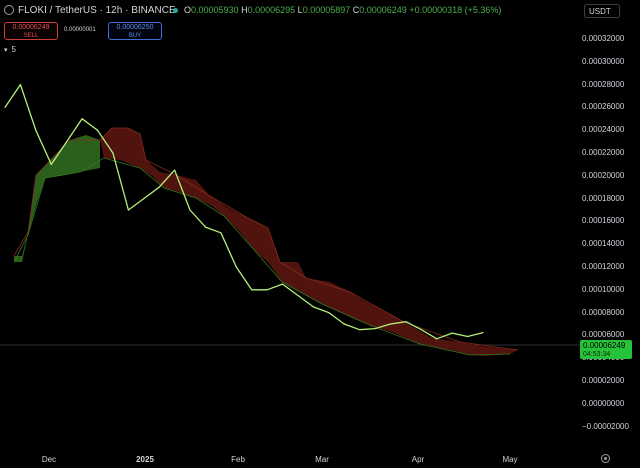  Describe the element at coordinates (175, 10) in the screenshot. I see `market-open-icon` at that location.